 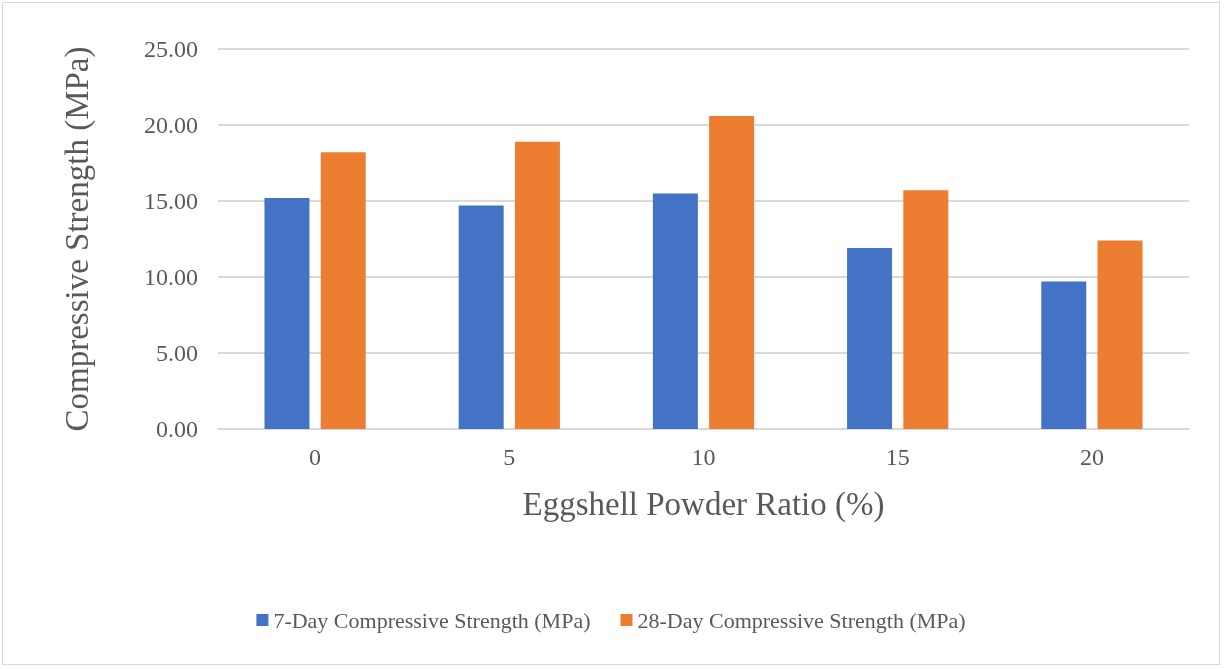 What do you see at coordinates (703, 504) in the screenshot?
I see `x-axis-title: Eggshell Powder Ratio (%)` at bounding box center [703, 504].